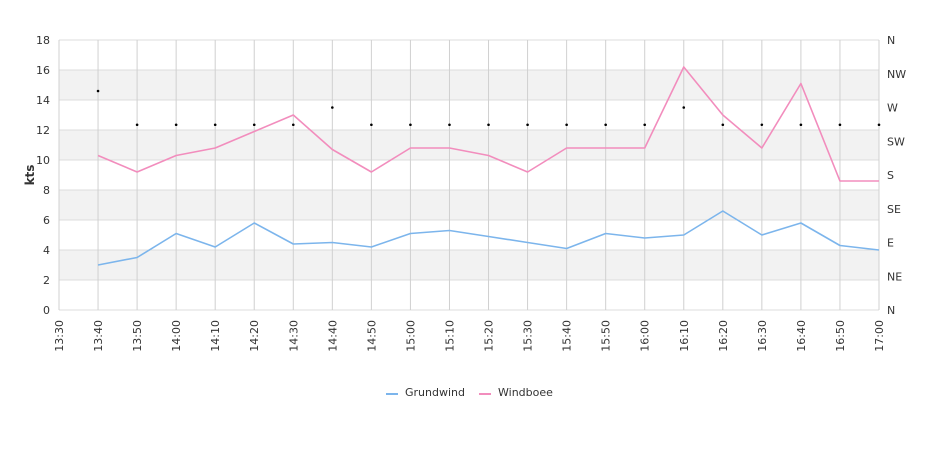  Describe the element at coordinates (371, 336) in the screenshot. I see `x-tick-label: 14:50` at that location.